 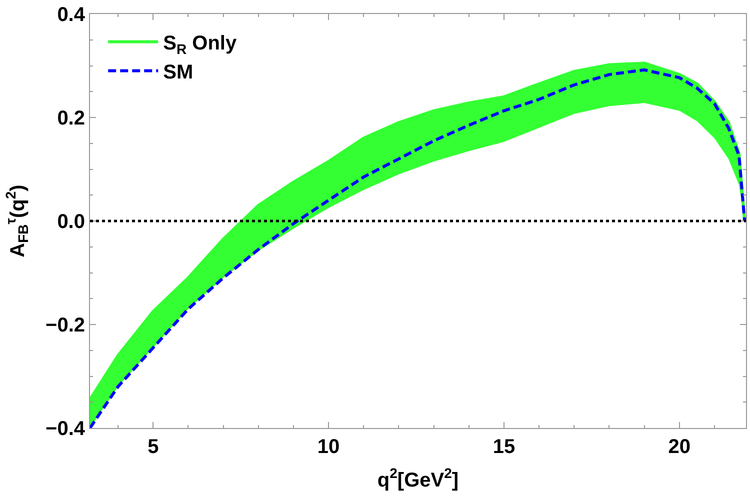 What do you see at coordinates (71, 15) in the screenshot?
I see `y-tick-label: 0.4` at bounding box center [71, 15].